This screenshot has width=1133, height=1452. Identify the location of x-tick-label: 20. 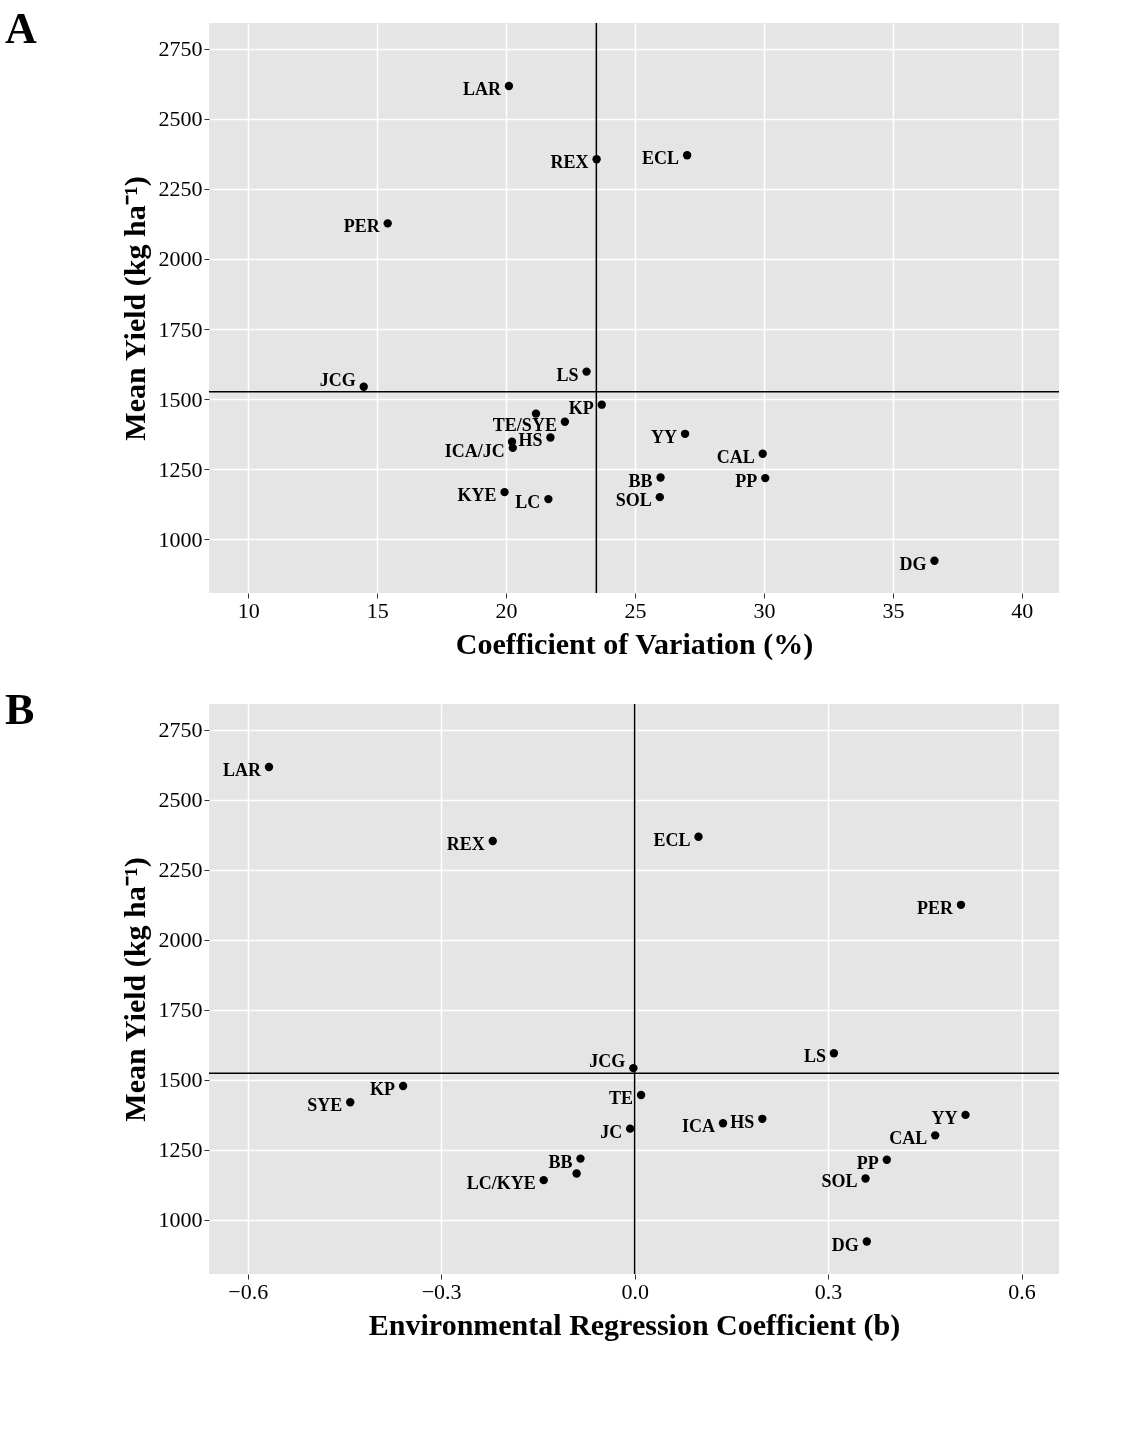
(506, 610).